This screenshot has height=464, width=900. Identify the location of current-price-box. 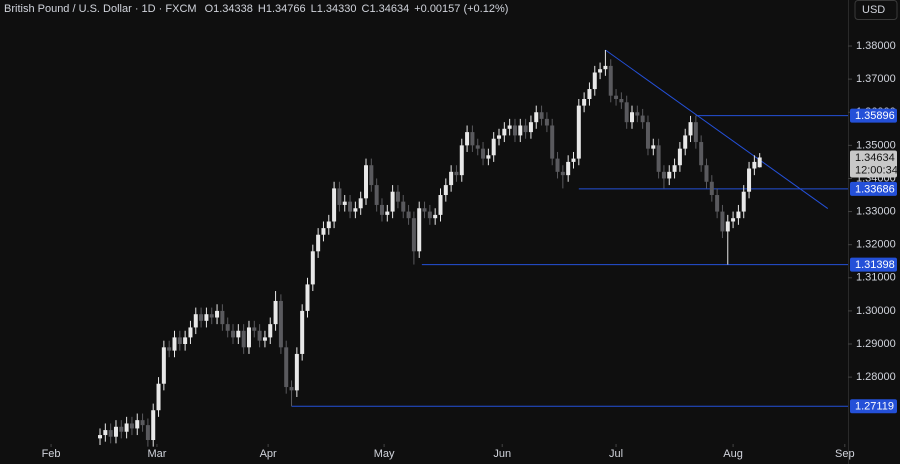
(873, 164).